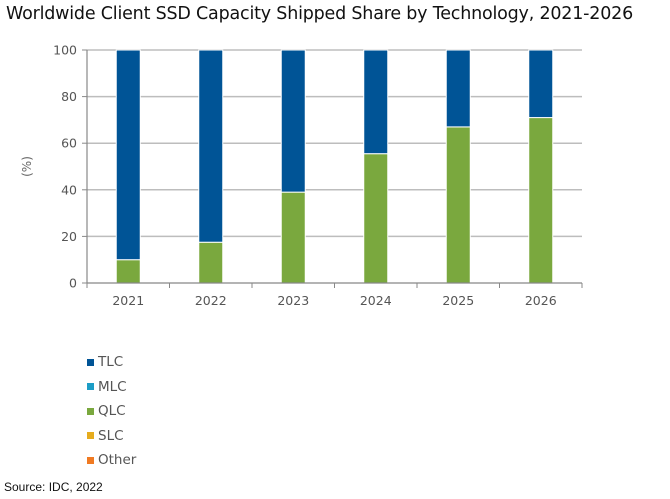  I want to click on bar-qlc-2025, so click(458, 205).